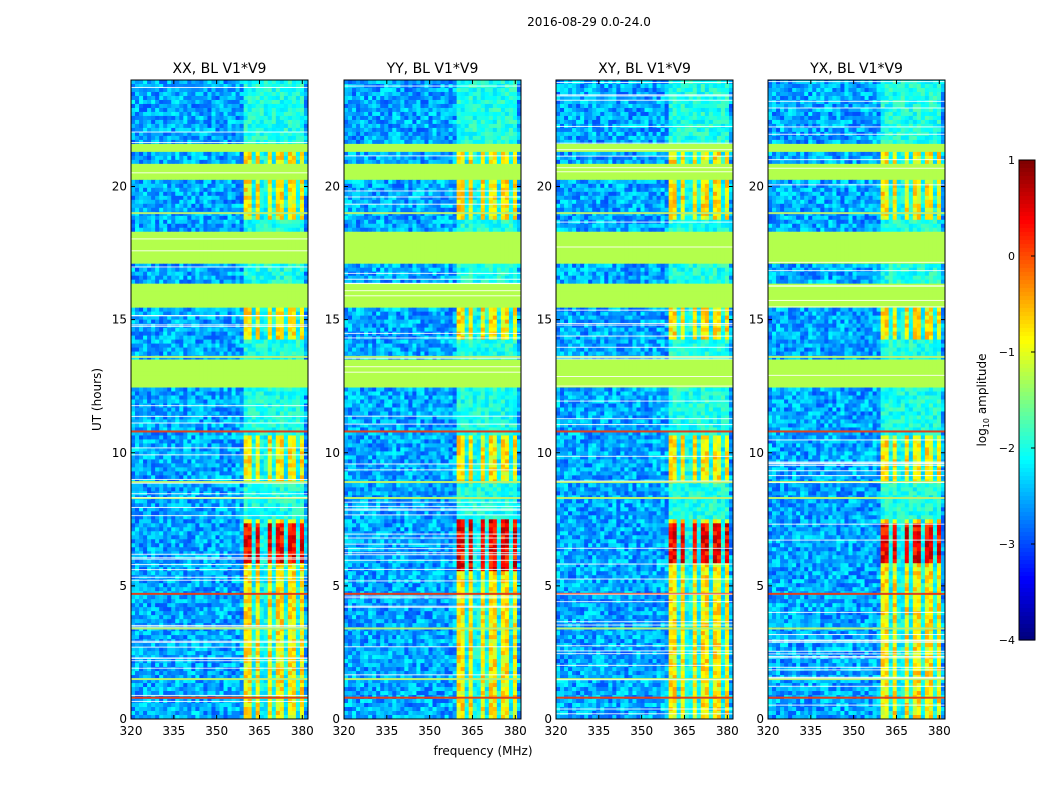  What do you see at coordinates (1011, 256) in the screenshot?
I see `colorbar-tick-label: 0` at bounding box center [1011, 256].